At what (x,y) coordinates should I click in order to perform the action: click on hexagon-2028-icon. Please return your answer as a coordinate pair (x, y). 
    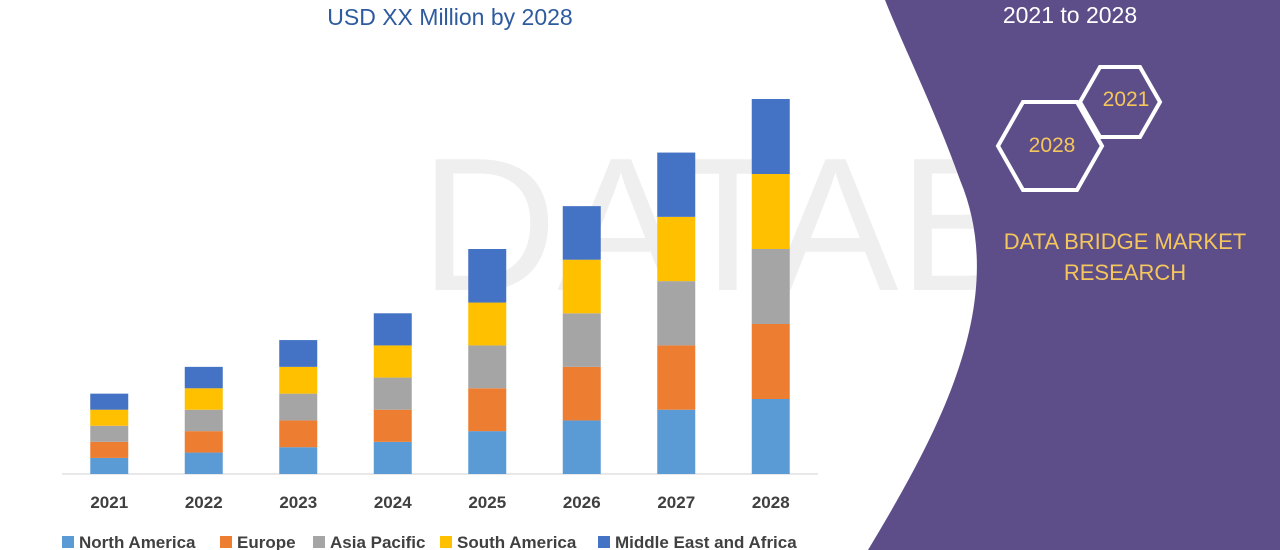
    Looking at the image, I should click on (1050, 146).